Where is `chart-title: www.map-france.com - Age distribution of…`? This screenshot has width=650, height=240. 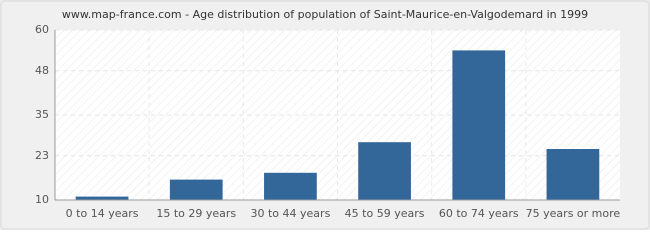
chart-title: www.map-france.com - Age distribution of… is located at coordinates (325, 14).